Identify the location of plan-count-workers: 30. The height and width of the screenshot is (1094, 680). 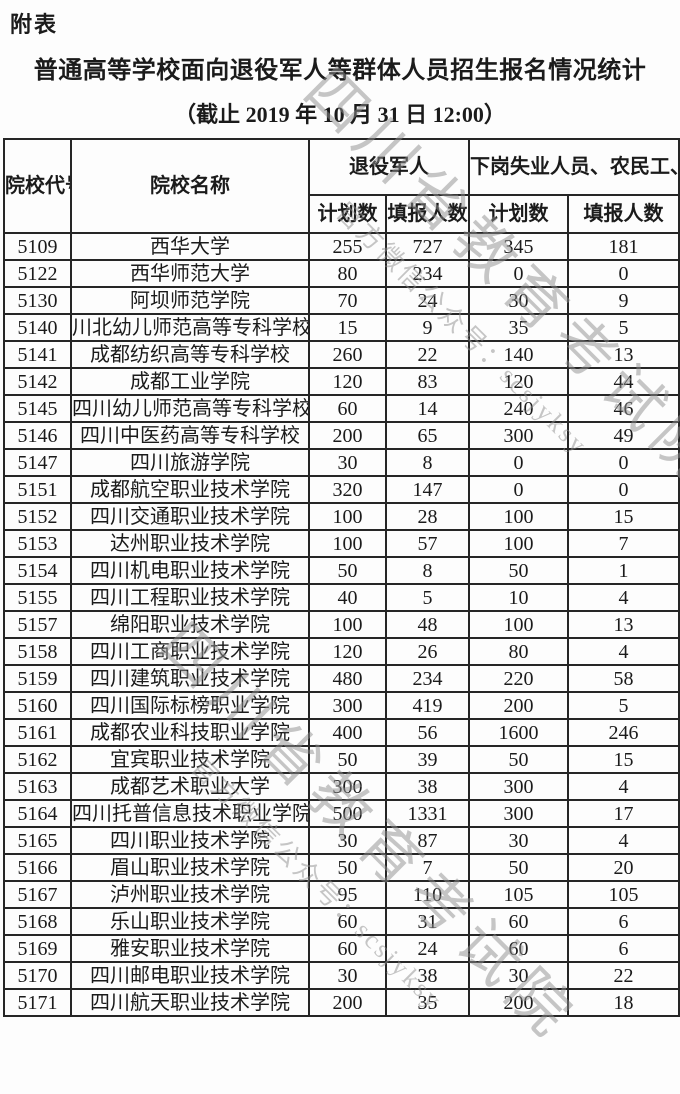
(518, 975).